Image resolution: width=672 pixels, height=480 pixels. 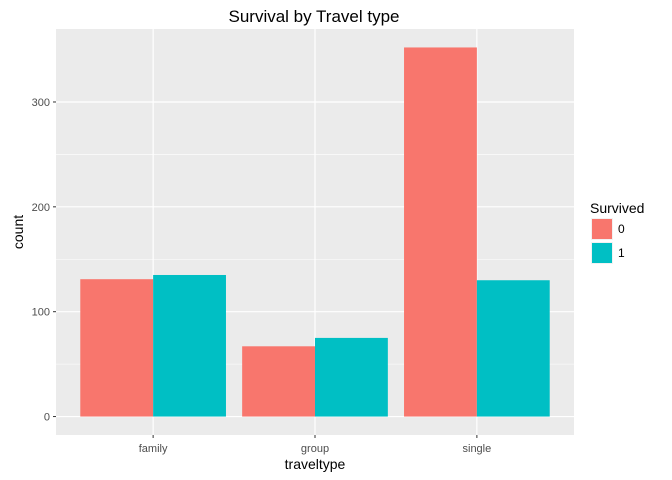 I want to click on x-tick-label: single, so click(x=477, y=449).